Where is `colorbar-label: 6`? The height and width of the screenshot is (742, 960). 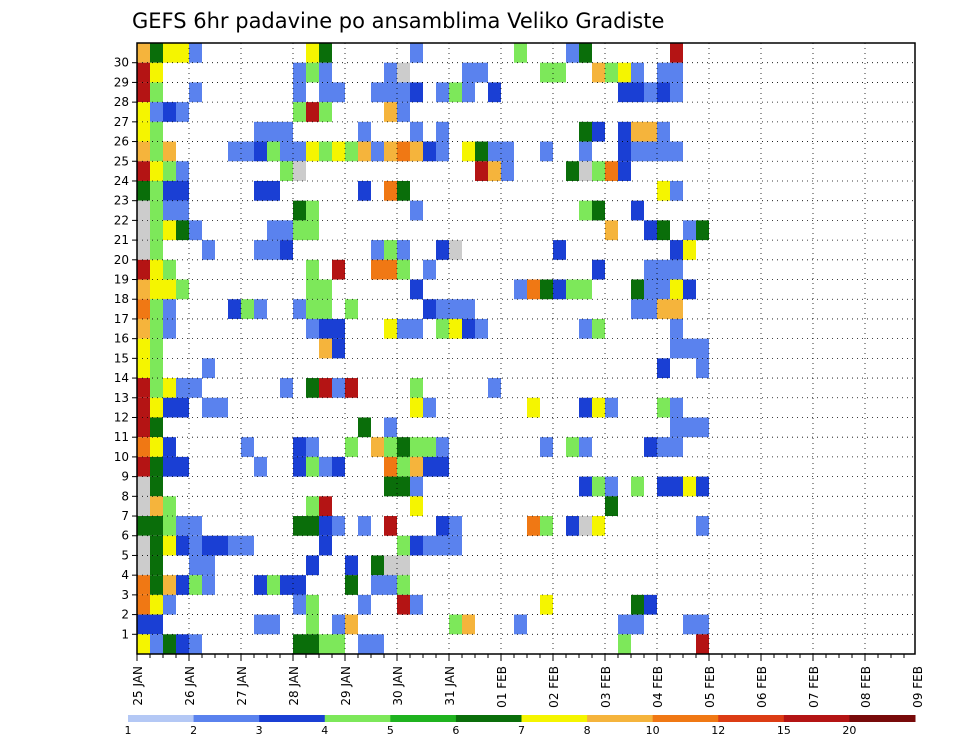 colorbar-label: 6 is located at coordinates (455, 730).